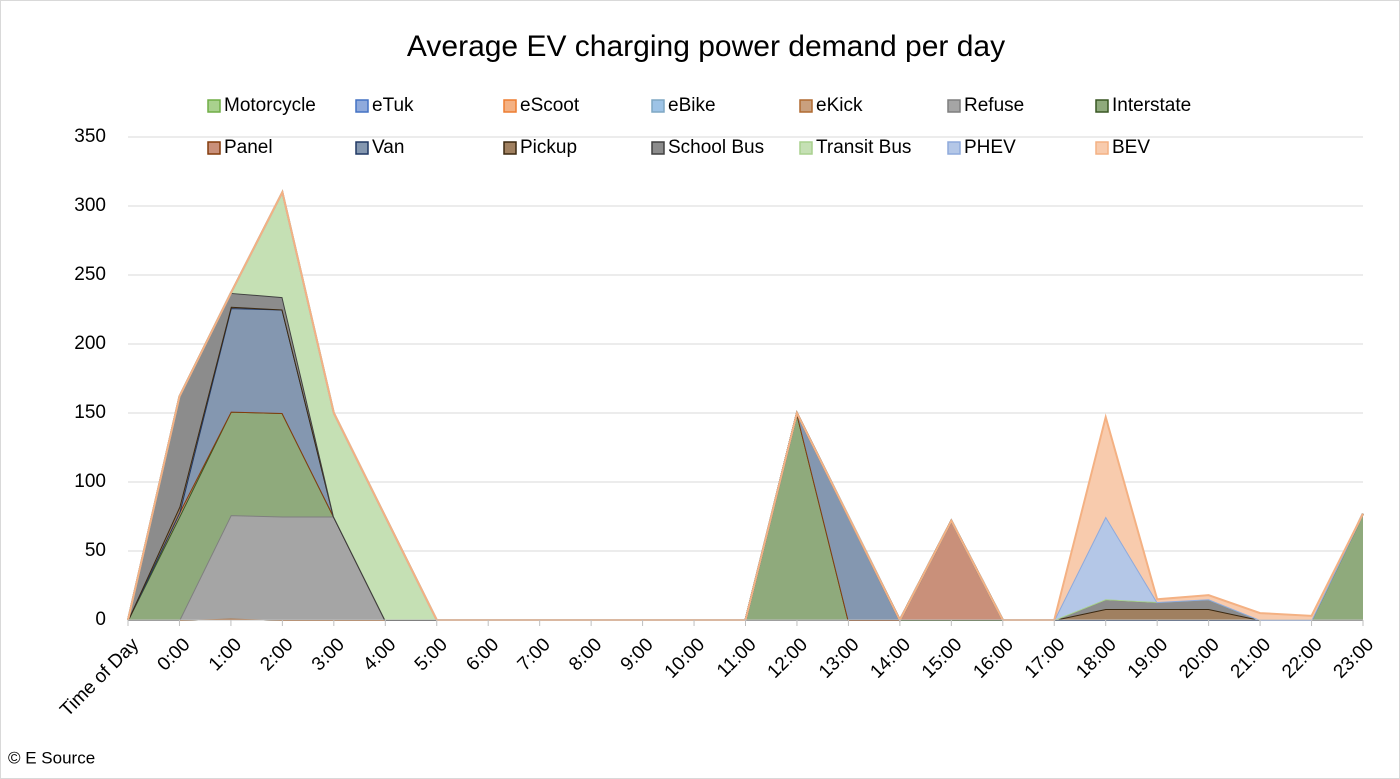 Image resolution: width=1400 pixels, height=779 pixels. I want to click on y-tick-label: 300, so click(90, 205).